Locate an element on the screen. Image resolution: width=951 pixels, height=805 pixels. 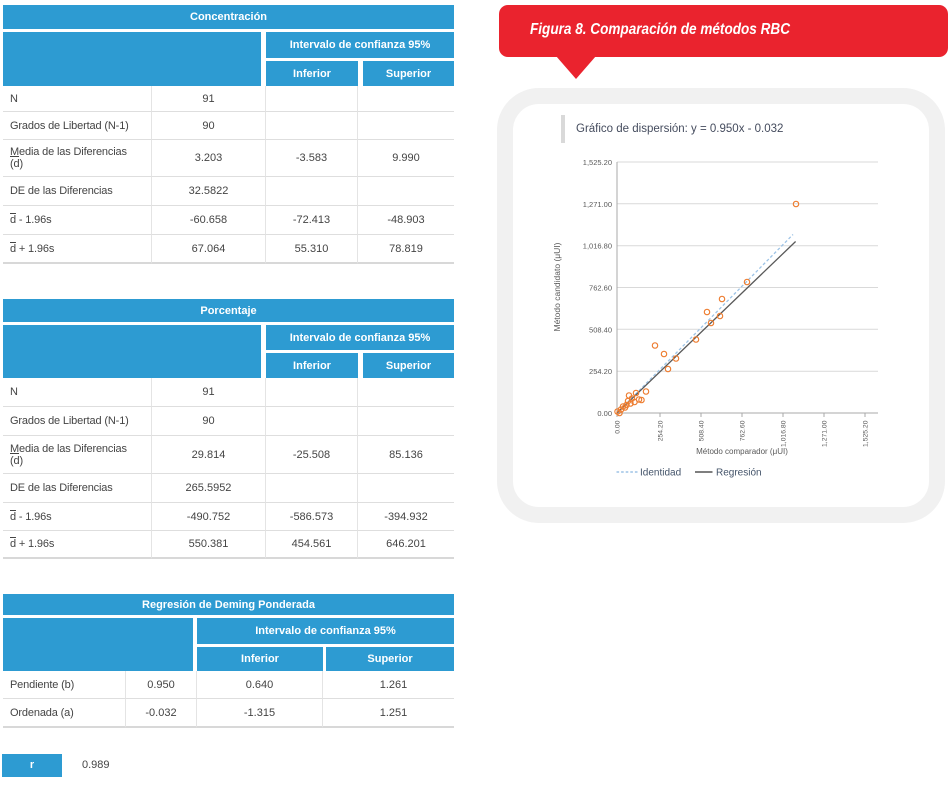
svg-text: Identidad is located at coordinates (660, 473).